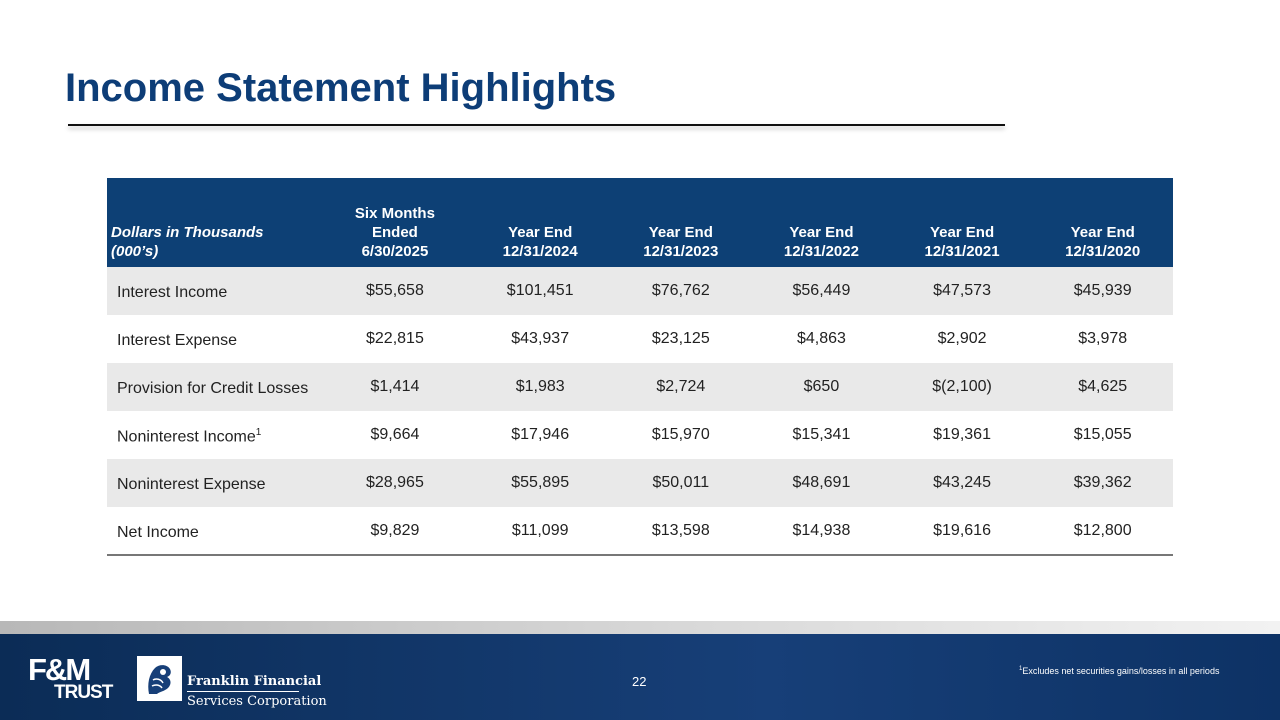 The height and width of the screenshot is (720, 1280). I want to click on table-cell: $45,939, so click(1102, 290).